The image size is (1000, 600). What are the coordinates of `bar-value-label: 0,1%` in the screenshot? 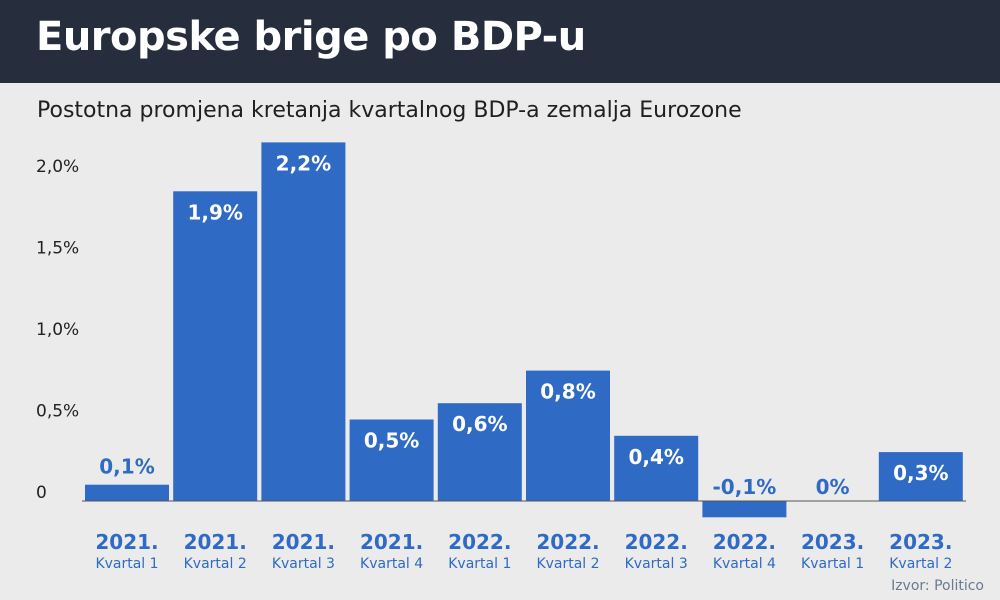 It's located at (126, 467).